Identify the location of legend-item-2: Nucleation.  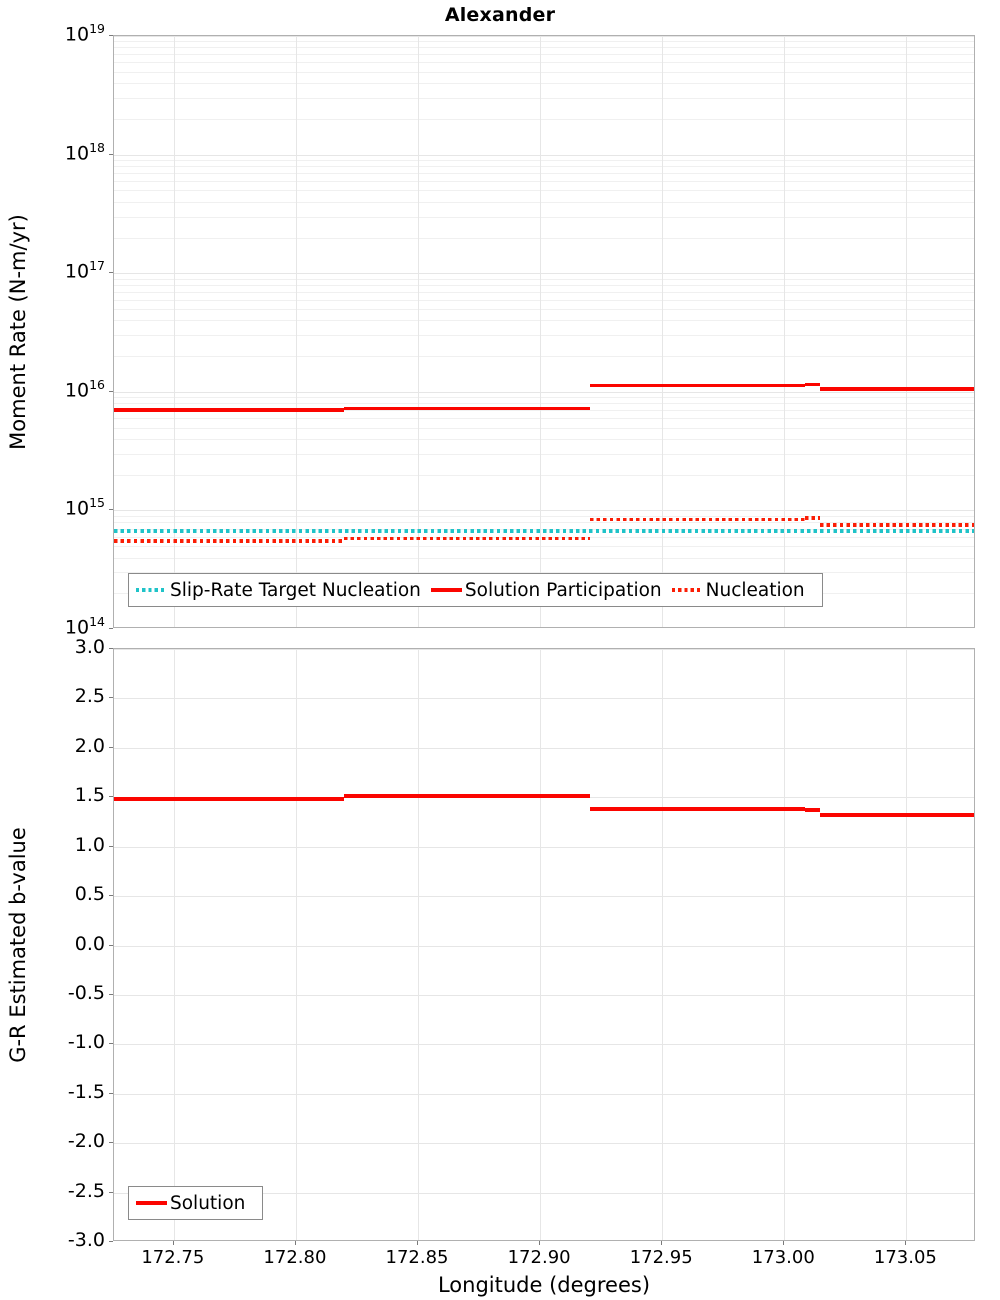
(743, 590).